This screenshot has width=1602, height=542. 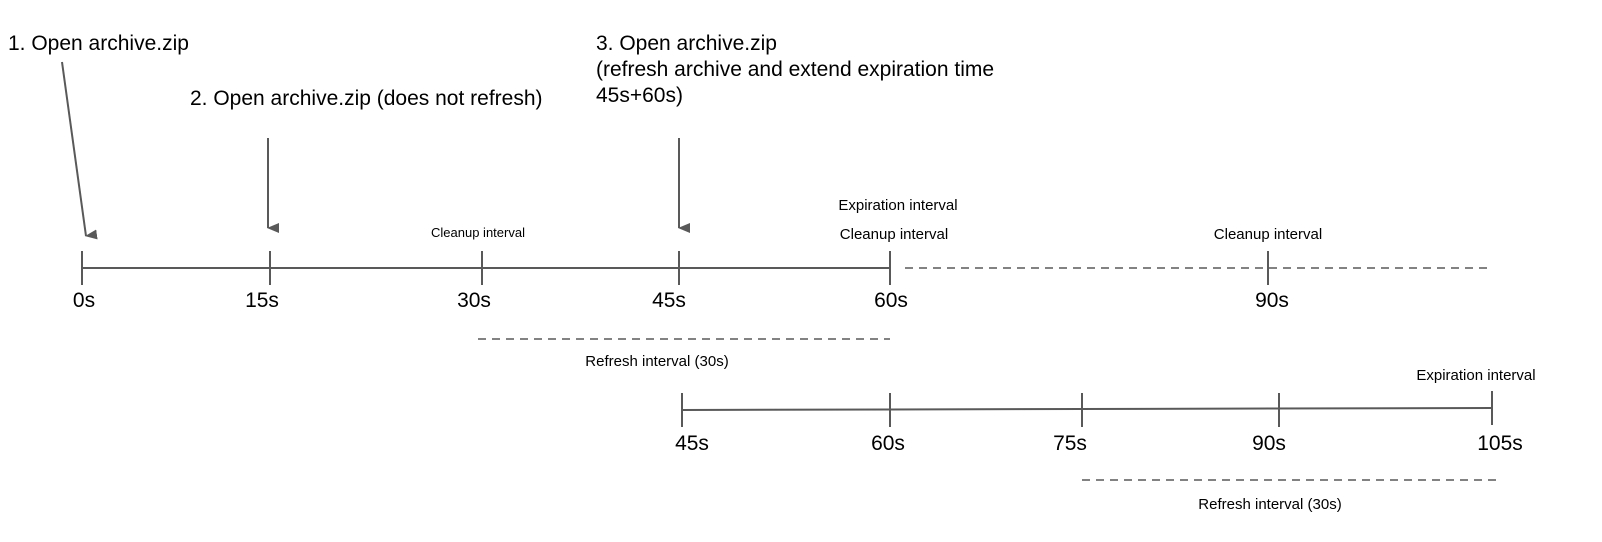 I want to click on step2-label: 2. Open archive.zip (does not refresh), so click(x=366, y=98).